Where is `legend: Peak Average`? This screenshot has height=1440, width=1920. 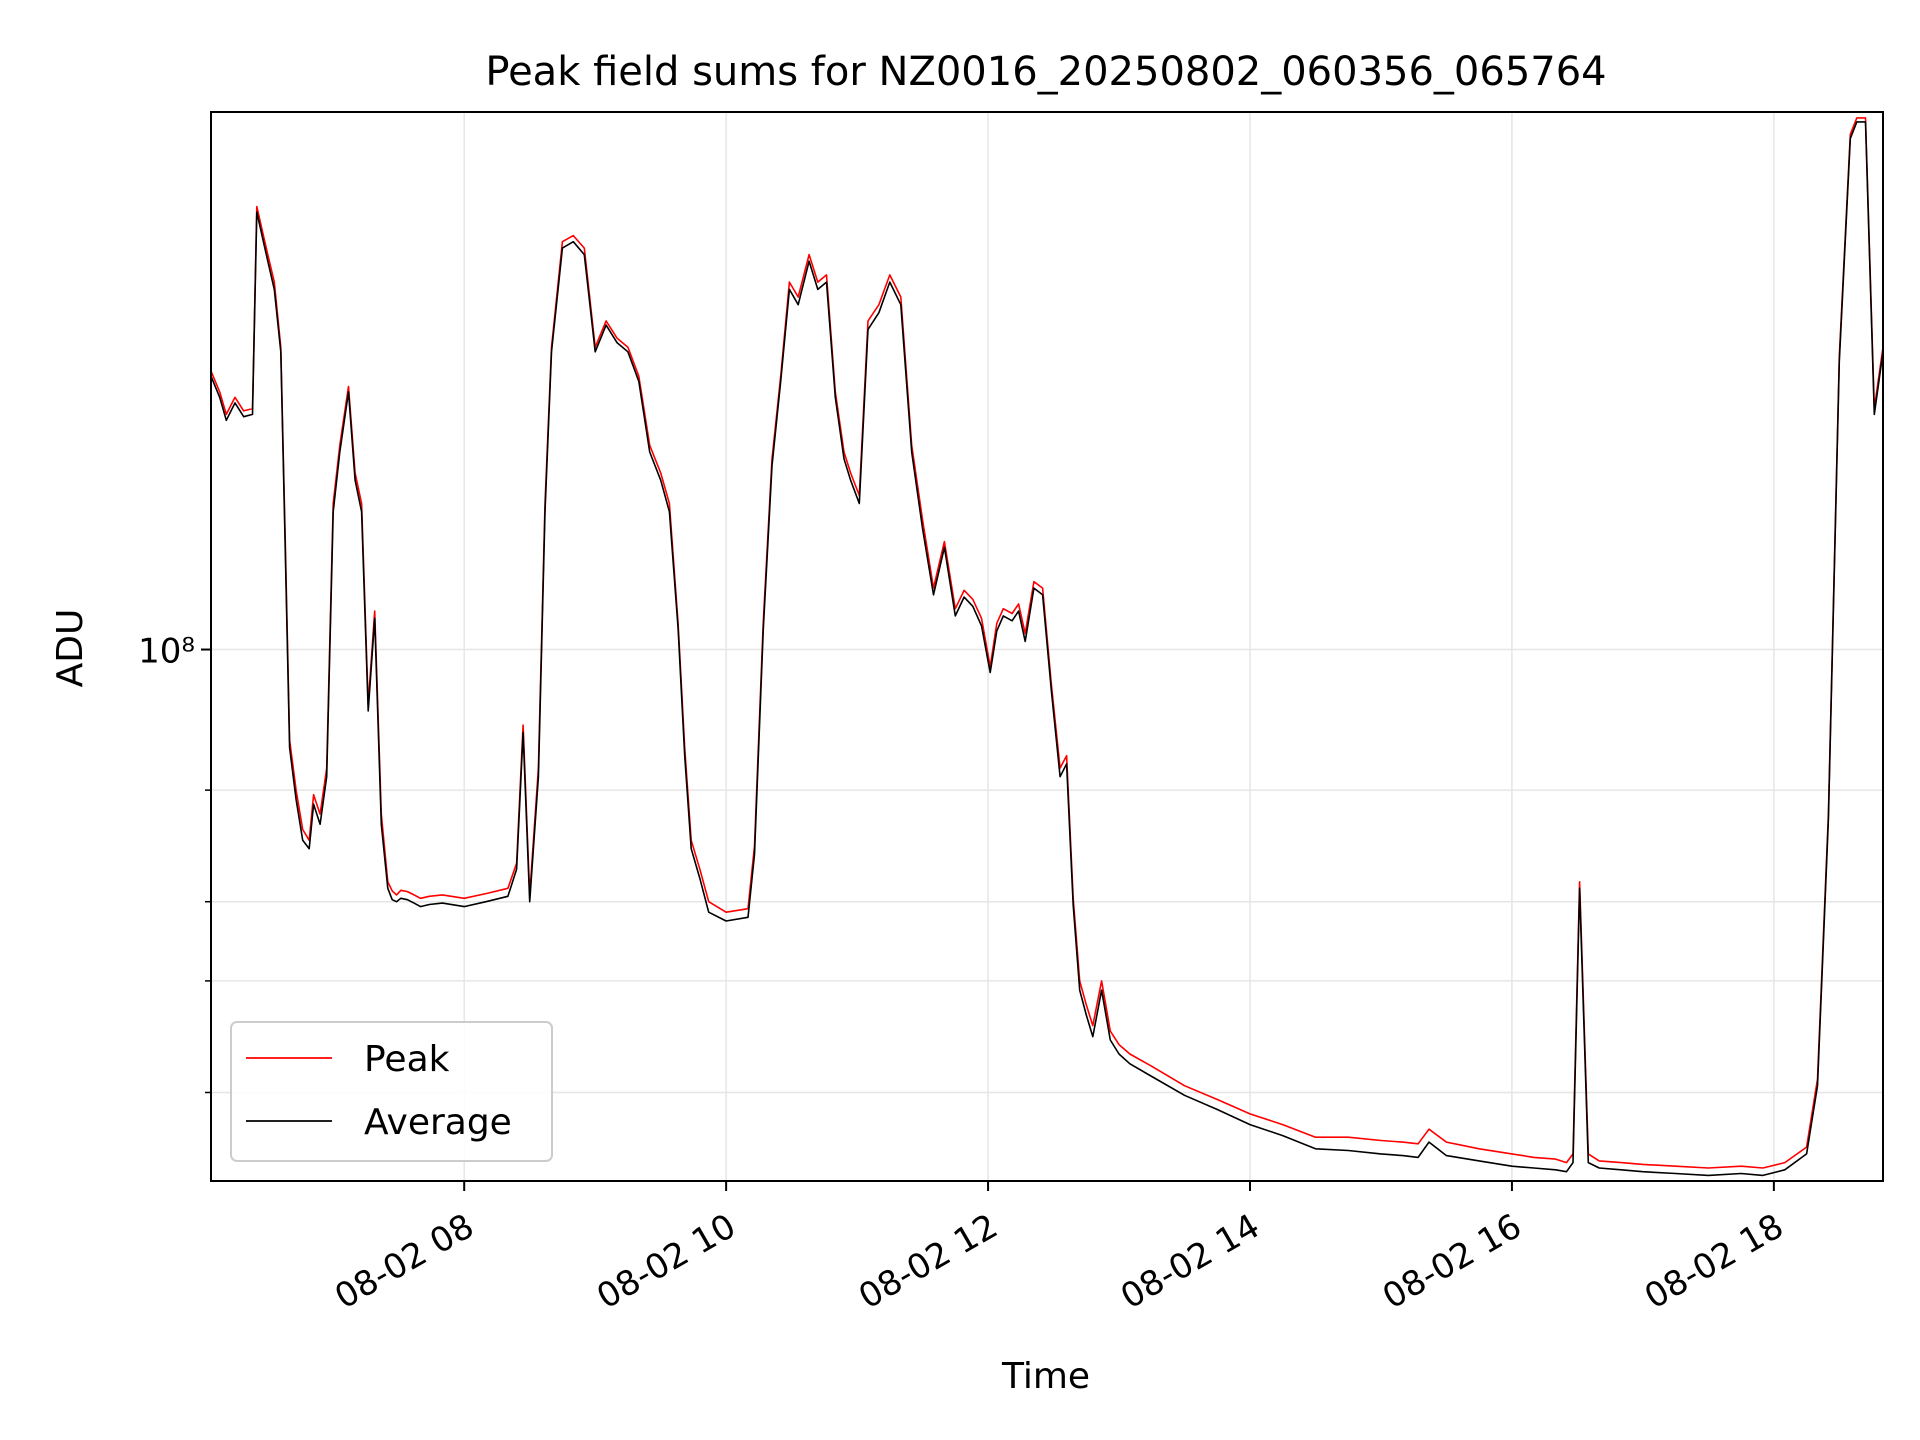 legend: Peak Average is located at coordinates (391, 1091).